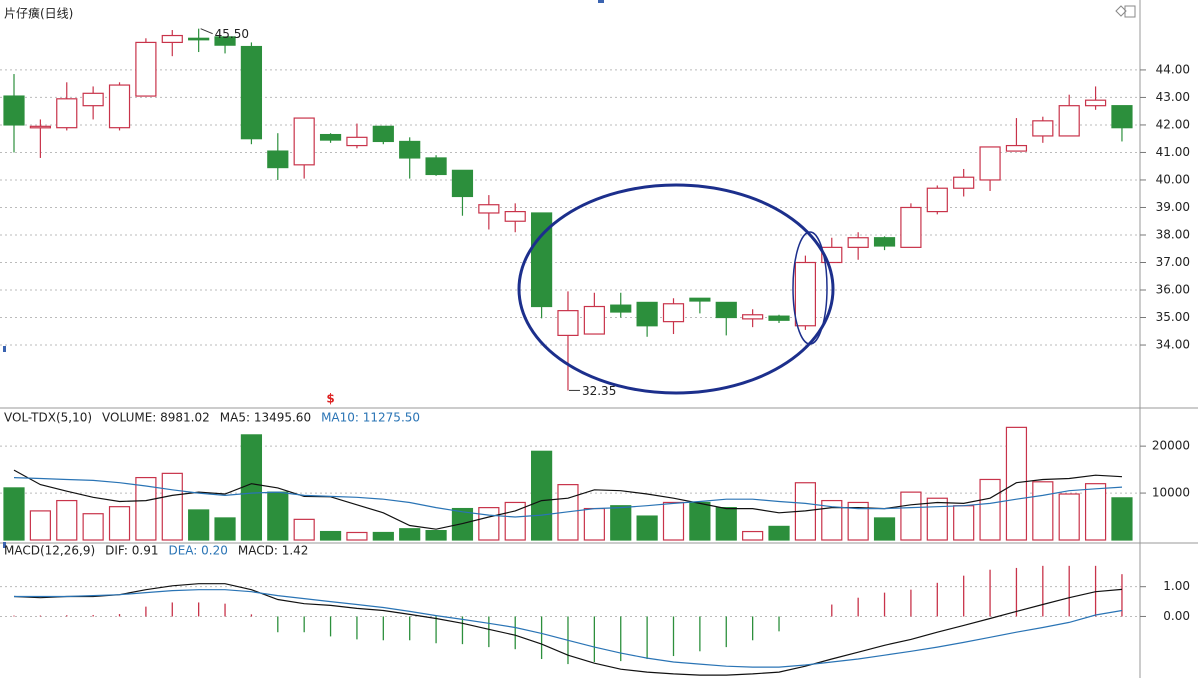 The width and height of the screenshot is (1198, 678). Describe the element at coordinates (265, 418) in the screenshot. I see `legend-entry: MA5: 13495.60` at that location.